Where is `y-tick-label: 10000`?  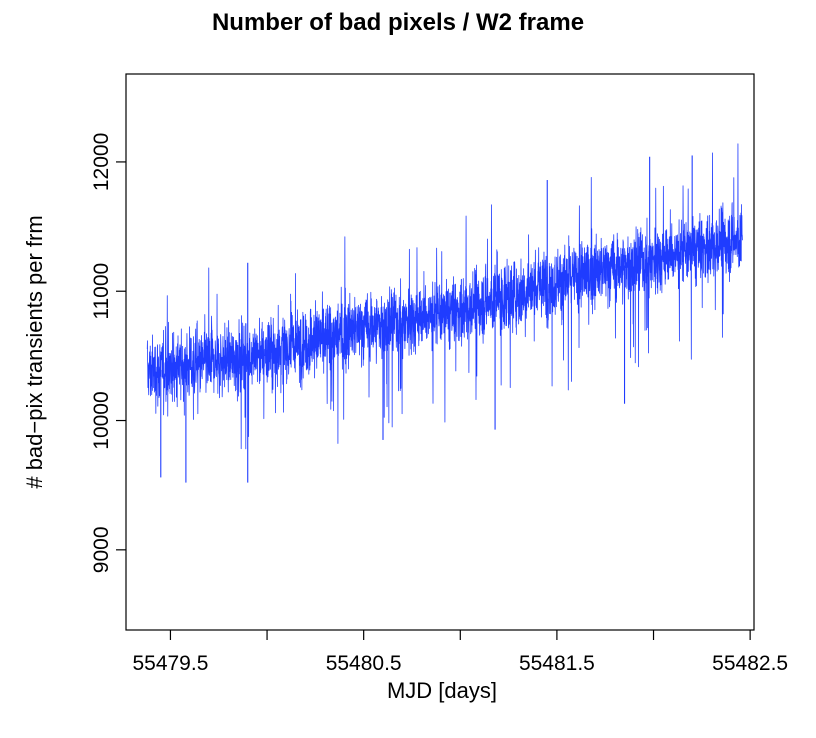
y-tick-label: 10000 is located at coordinates (101, 420).